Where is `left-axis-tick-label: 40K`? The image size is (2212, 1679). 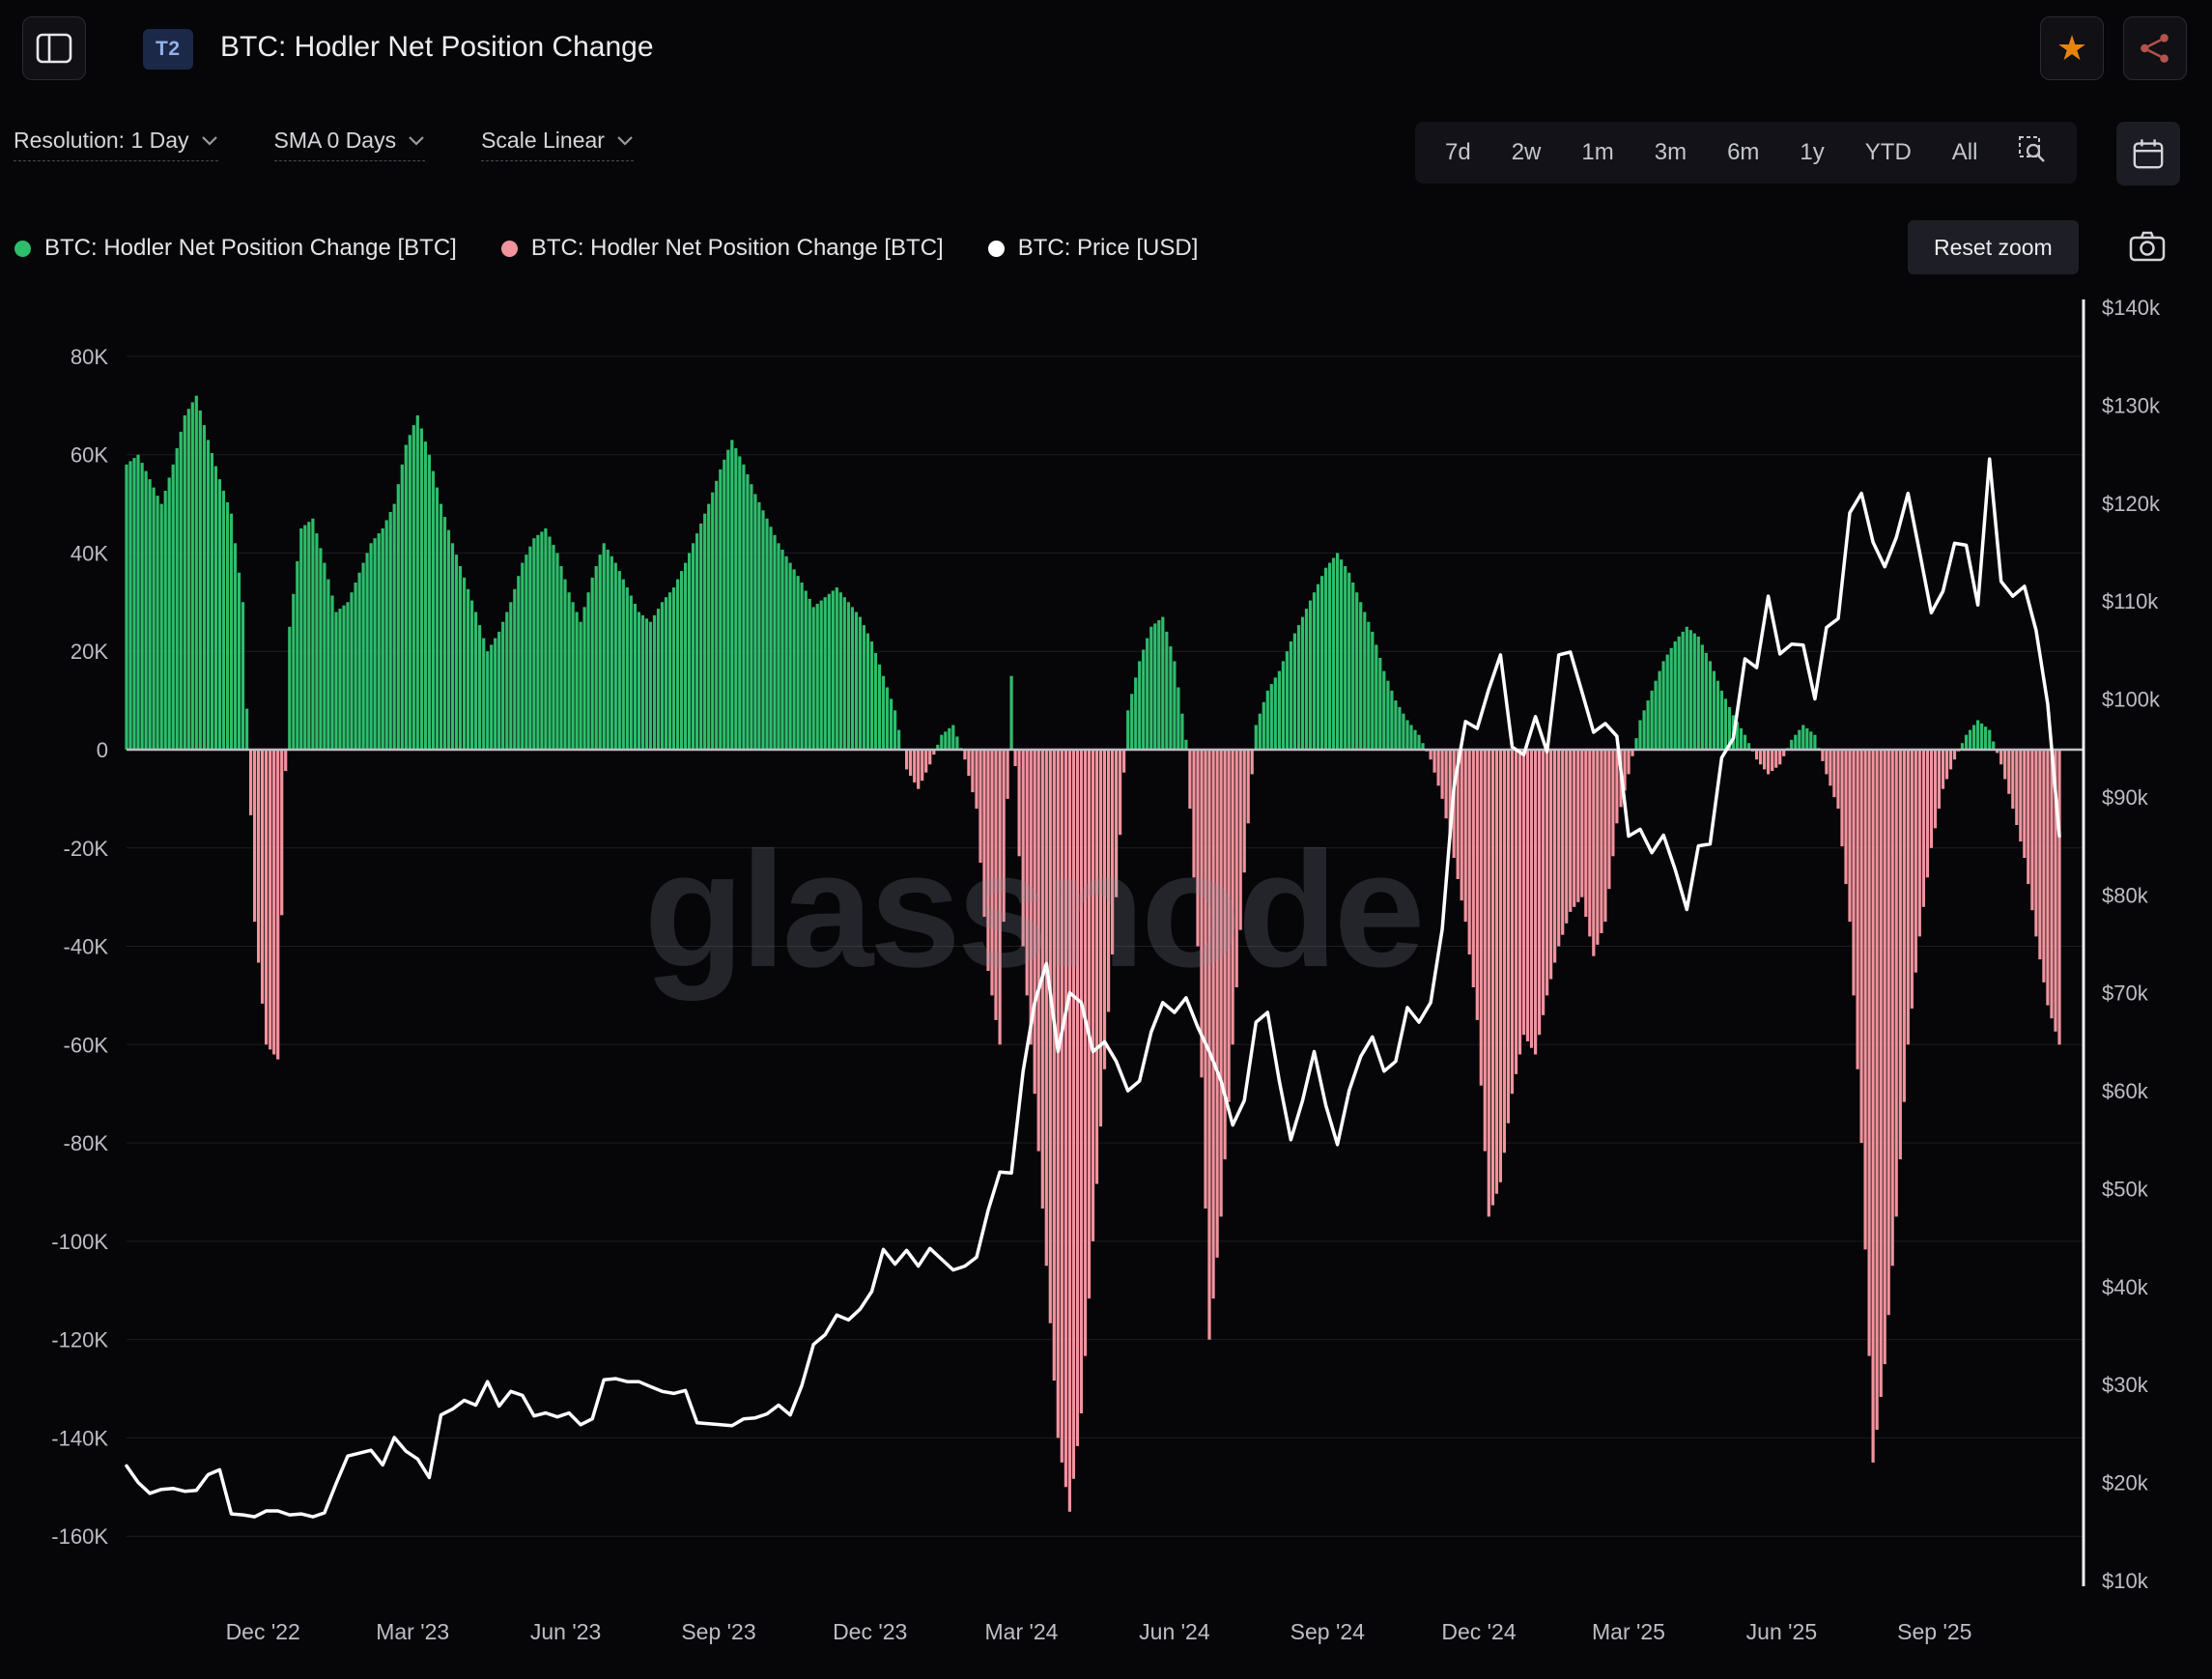
left-axis-tick-label: 40K is located at coordinates (89, 553).